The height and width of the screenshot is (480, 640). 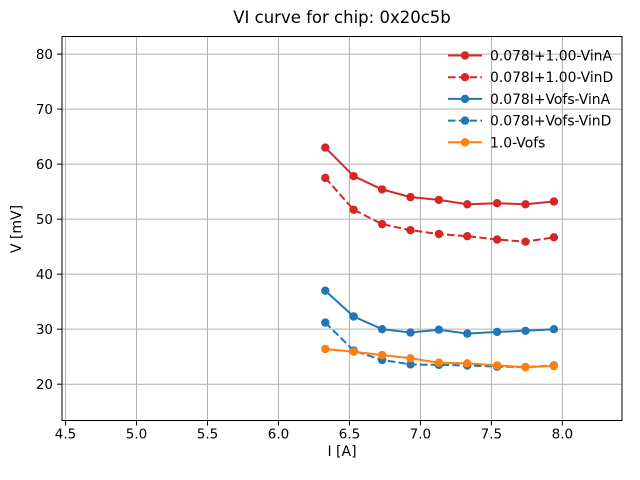 I want to click on y-axis-label: V [mV], so click(x=17, y=229).